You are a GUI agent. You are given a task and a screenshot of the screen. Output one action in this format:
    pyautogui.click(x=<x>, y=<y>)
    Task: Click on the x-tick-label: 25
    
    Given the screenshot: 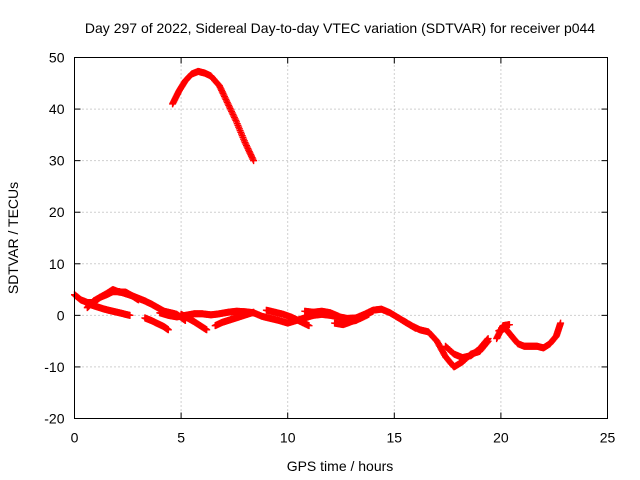 What is the action you would take?
    pyautogui.click(x=608, y=438)
    